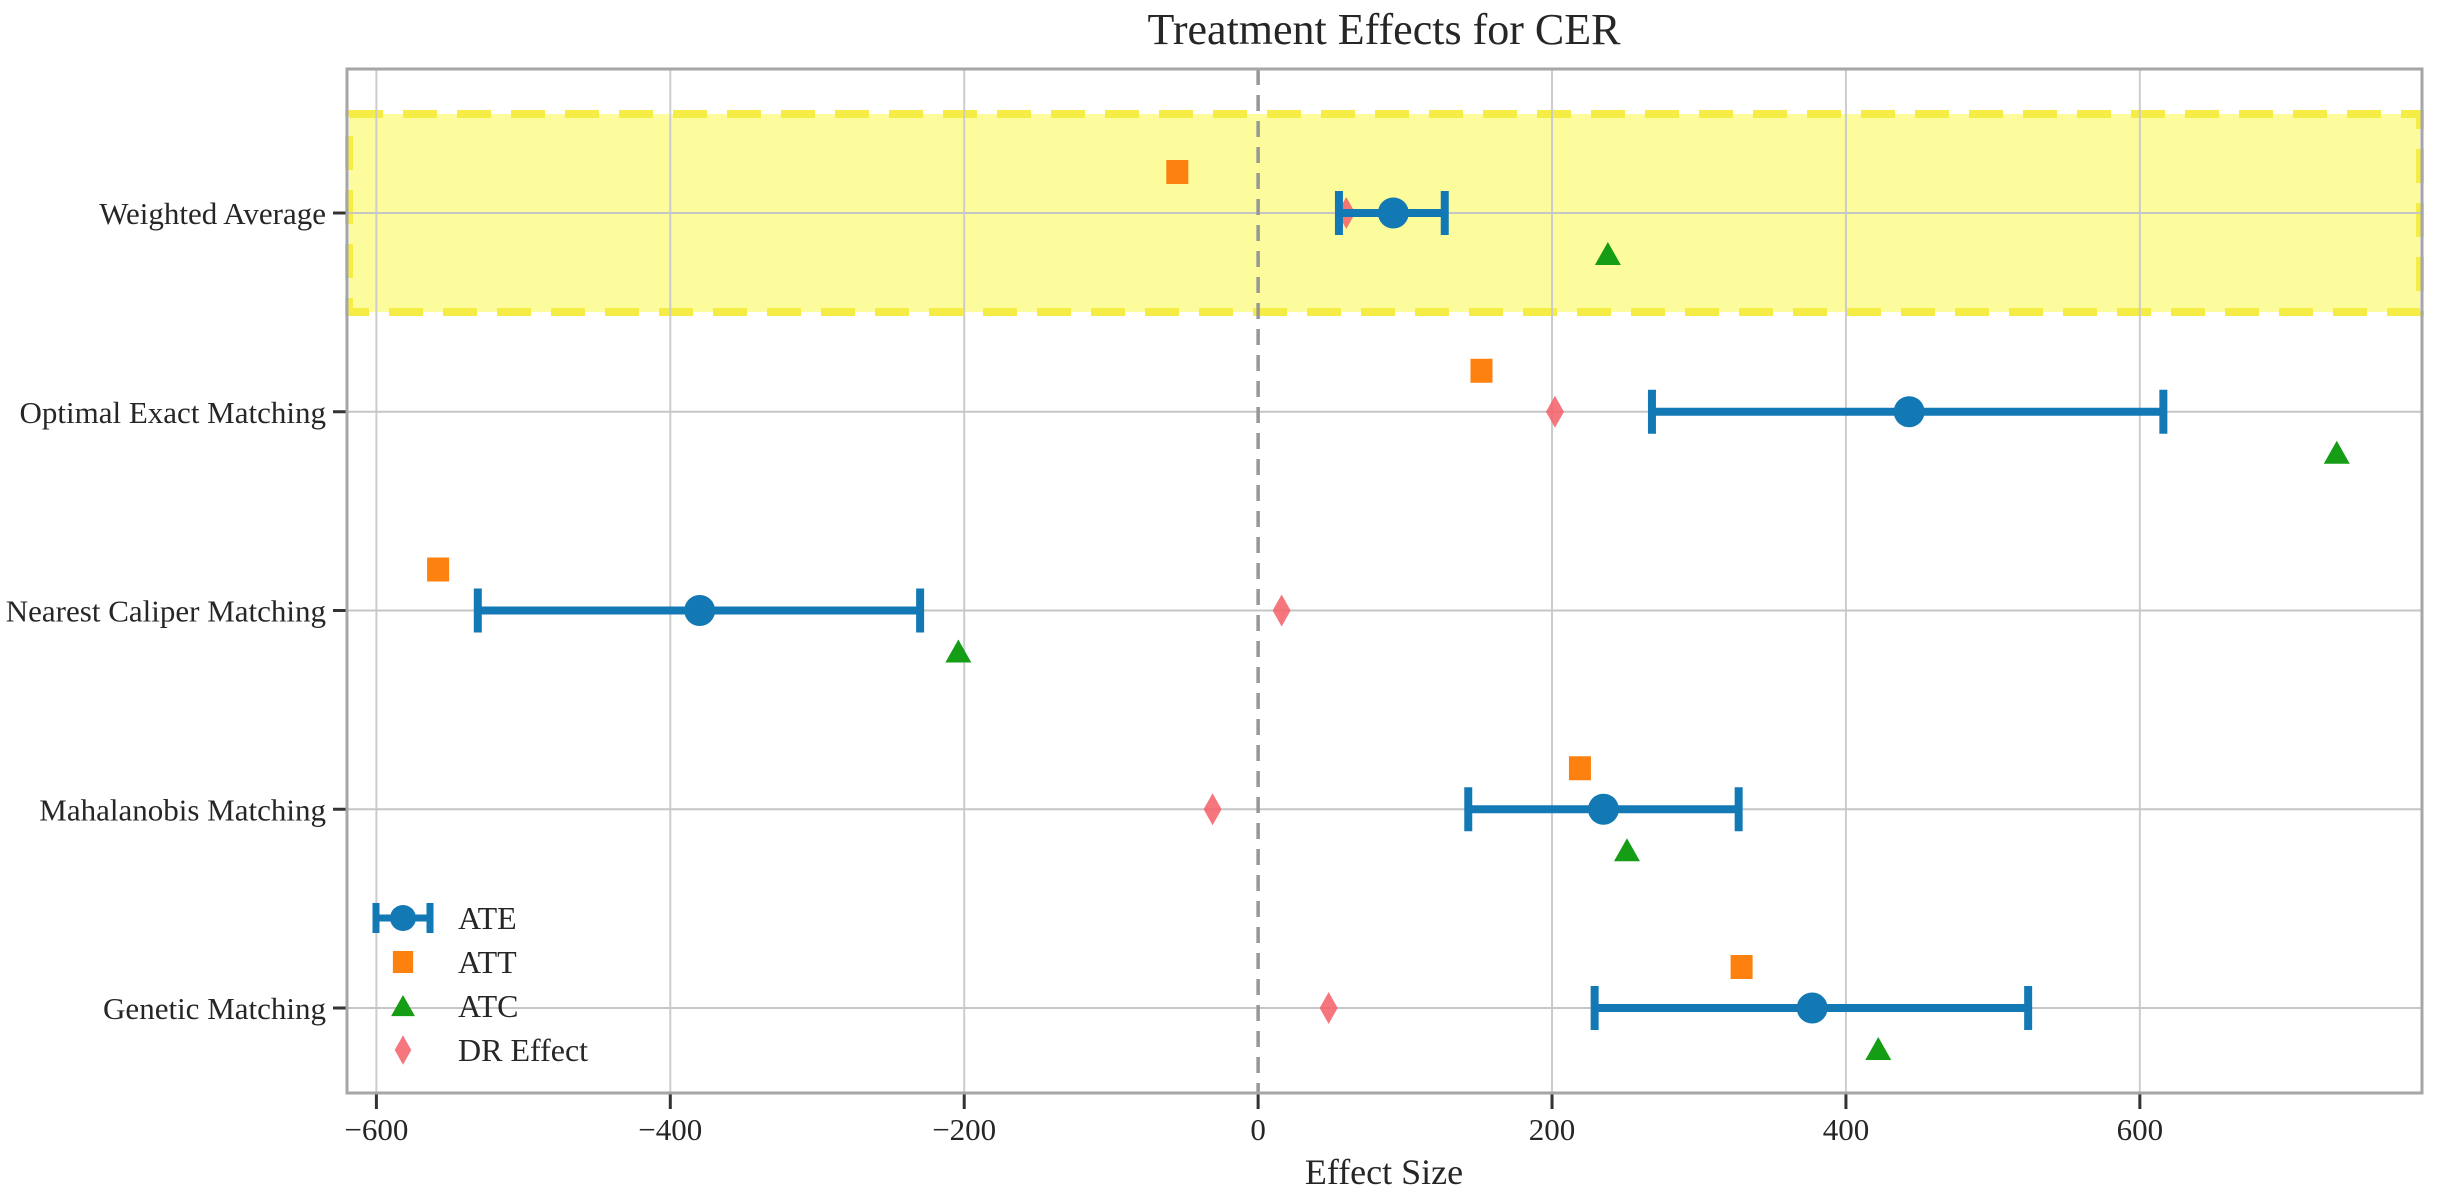  Describe the element at coordinates (480, 984) in the screenshot. I see `legend: ATE ATT ATC DR Effect` at that location.